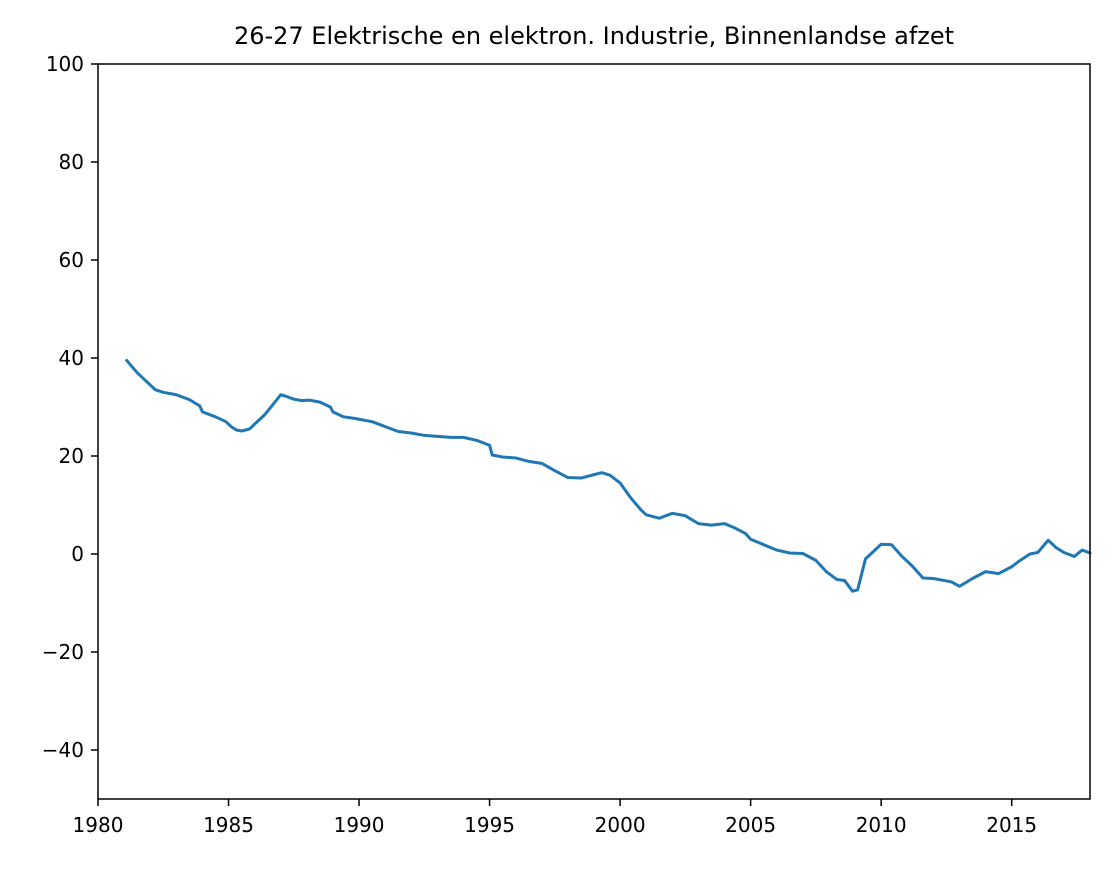  I want to click on y-axis: 100 80 60 40 20 0 −20 −40, so click(70, 407).